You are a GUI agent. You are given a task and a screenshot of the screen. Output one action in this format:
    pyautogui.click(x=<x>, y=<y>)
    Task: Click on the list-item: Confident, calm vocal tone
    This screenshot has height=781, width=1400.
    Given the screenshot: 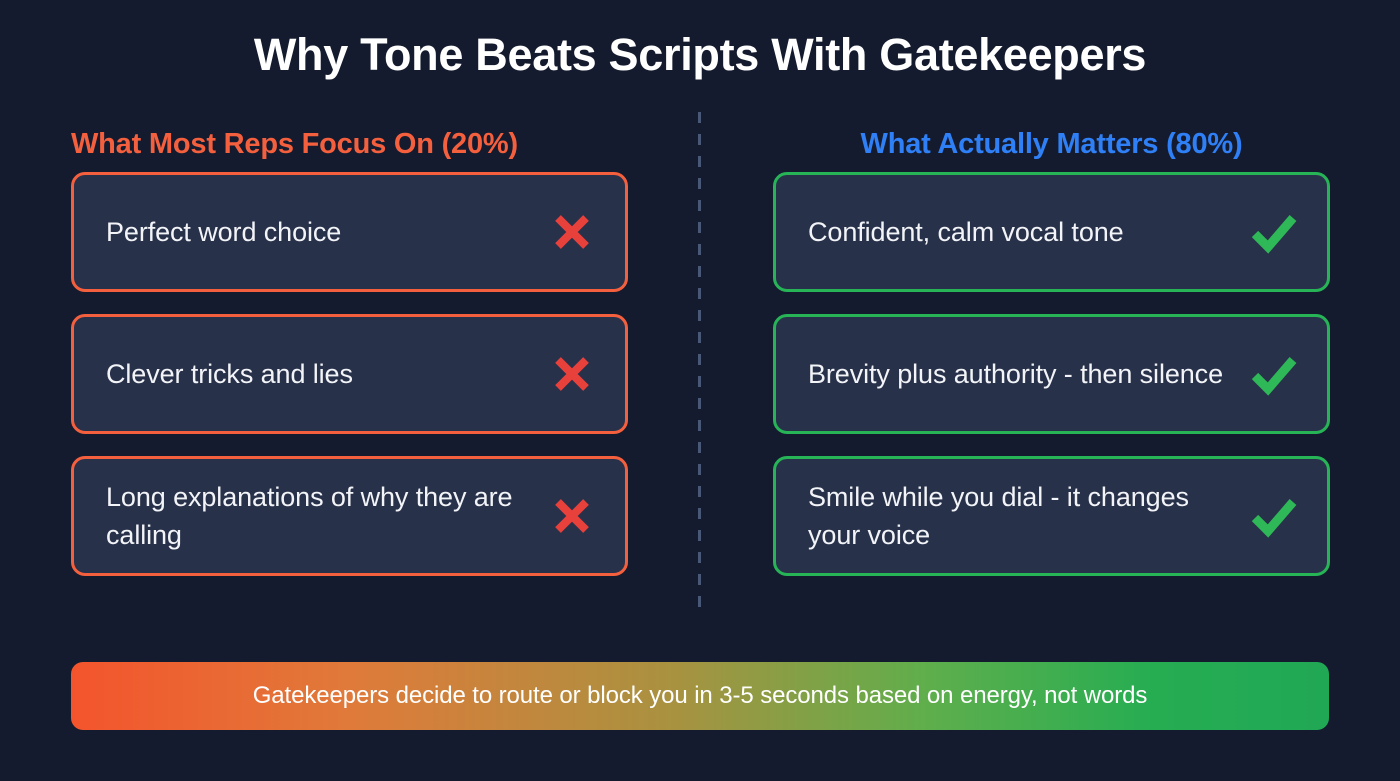 What is the action you would take?
    pyautogui.click(x=1051, y=232)
    